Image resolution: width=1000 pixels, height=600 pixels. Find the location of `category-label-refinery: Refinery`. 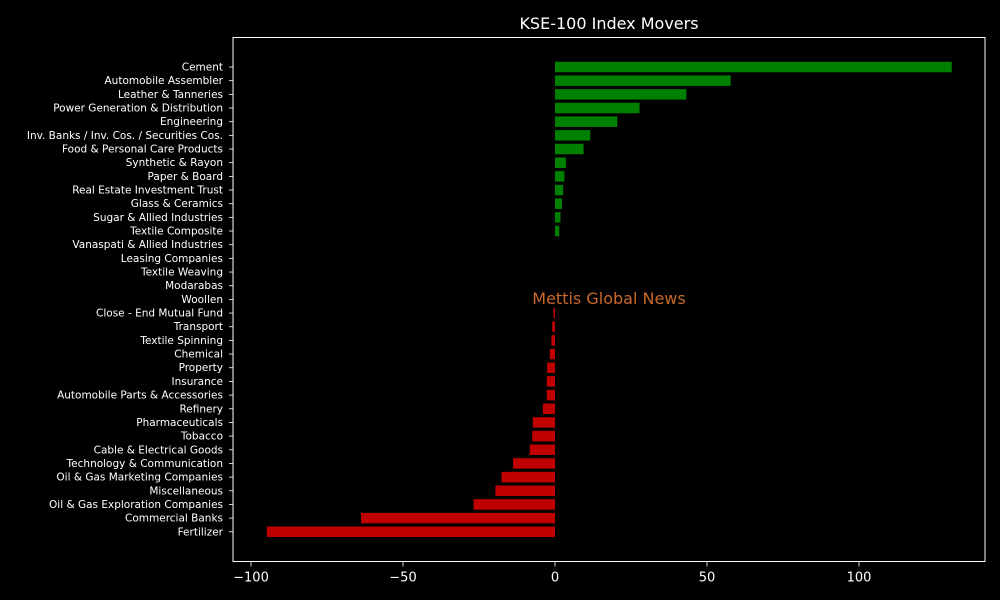

category-label-refinery: Refinery is located at coordinates (201, 409).